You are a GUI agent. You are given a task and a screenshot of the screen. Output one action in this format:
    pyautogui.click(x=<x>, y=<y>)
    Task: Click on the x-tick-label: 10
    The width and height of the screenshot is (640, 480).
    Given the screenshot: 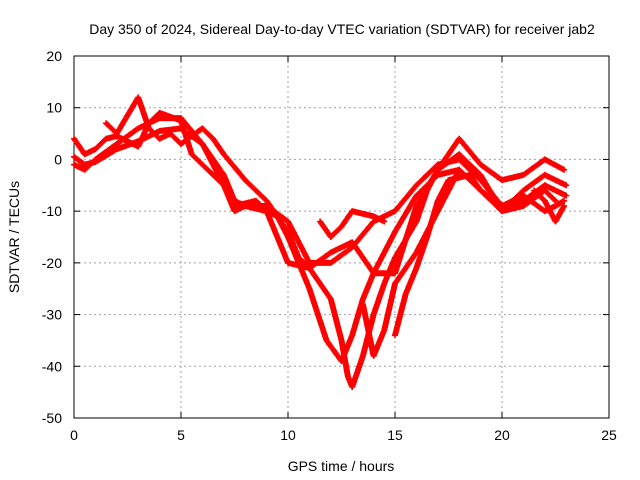 What is the action you would take?
    pyautogui.click(x=288, y=435)
    